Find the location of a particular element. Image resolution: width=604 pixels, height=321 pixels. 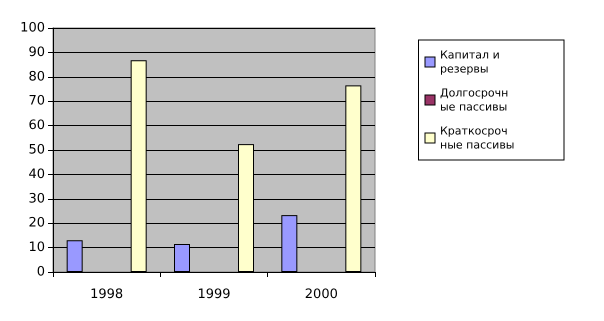

y-tick-label: 0 is located at coordinates (40, 272).